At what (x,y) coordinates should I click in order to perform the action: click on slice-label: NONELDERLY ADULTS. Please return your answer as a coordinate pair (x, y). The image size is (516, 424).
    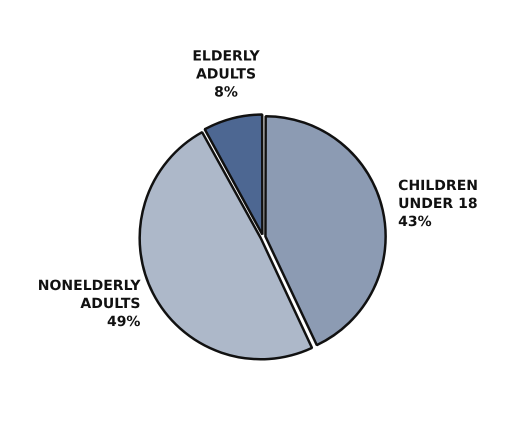
    Looking at the image, I should click on (90, 295).